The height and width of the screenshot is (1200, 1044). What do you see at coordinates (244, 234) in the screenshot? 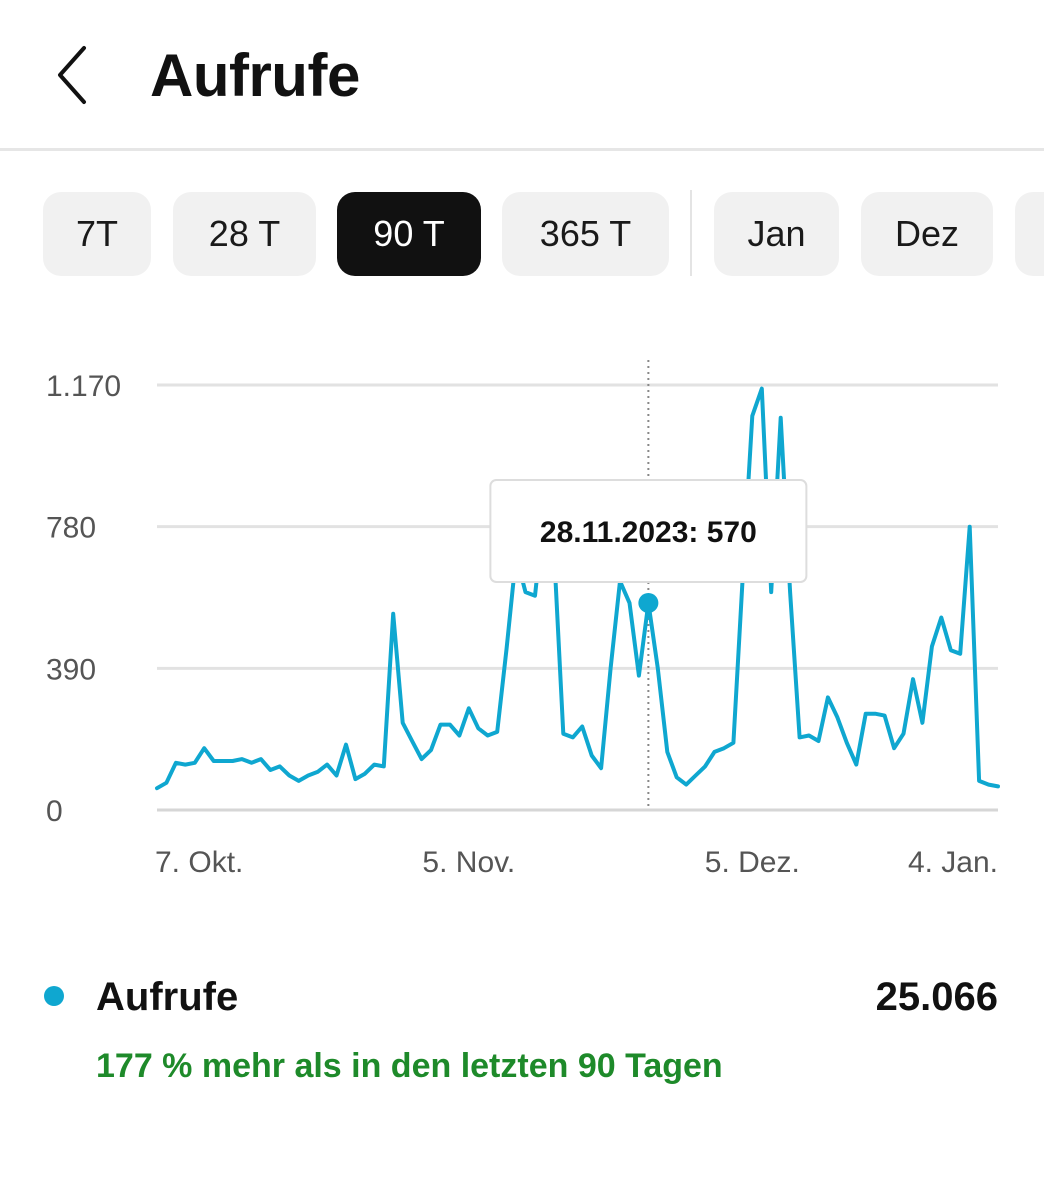
I see `tab-28t: 28 T` at bounding box center [244, 234].